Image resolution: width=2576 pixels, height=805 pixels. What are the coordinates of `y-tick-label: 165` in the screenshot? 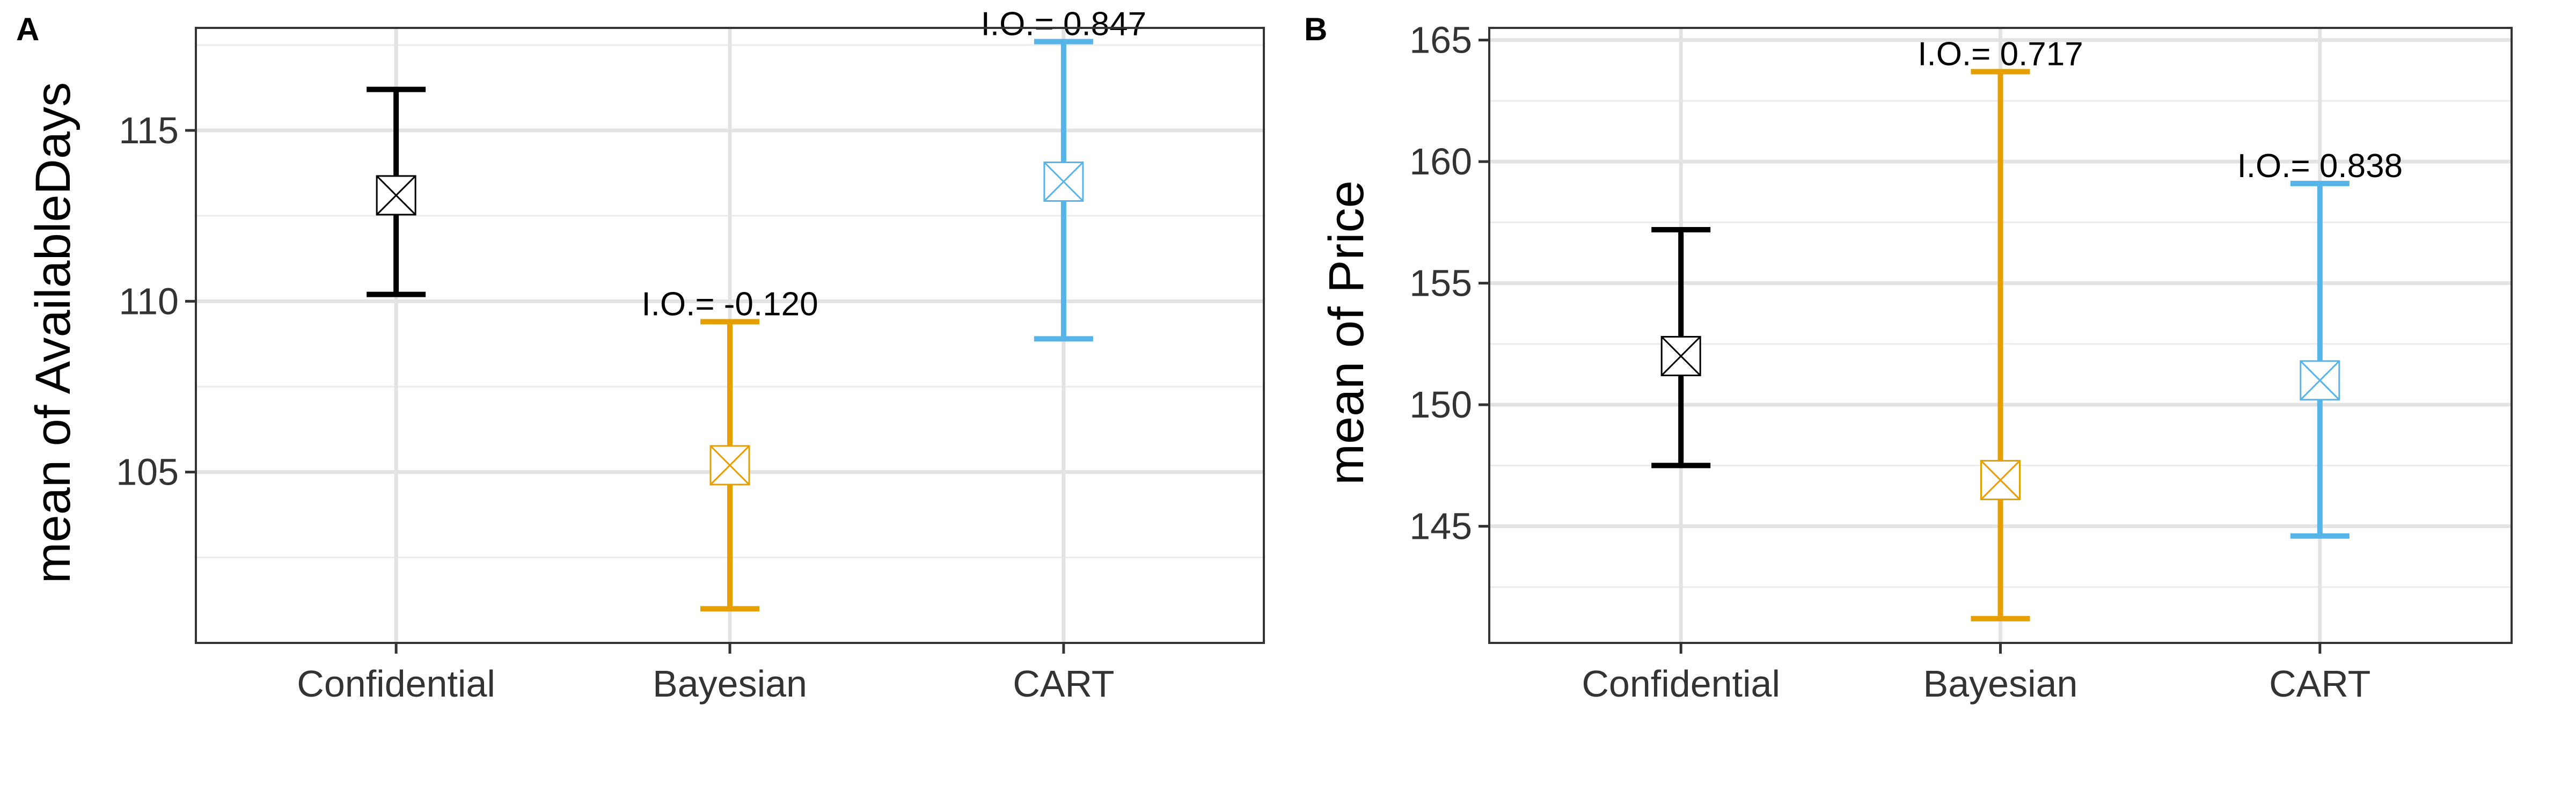 It's located at (1440, 40).